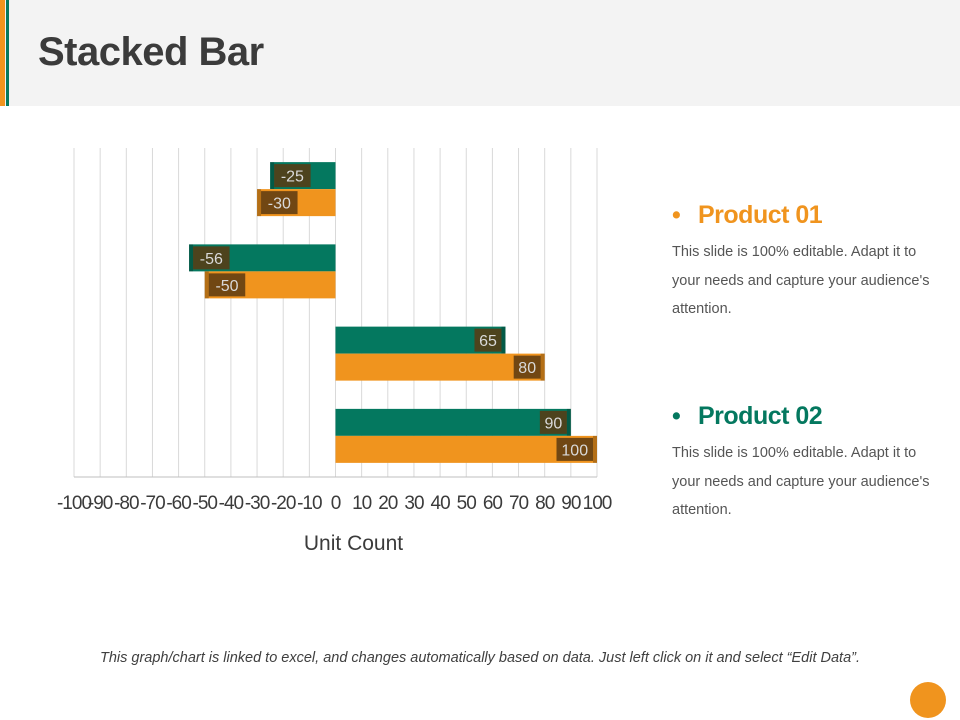 The width and height of the screenshot is (960, 720). I want to click on x-tick-label: 30, so click(414, 503).